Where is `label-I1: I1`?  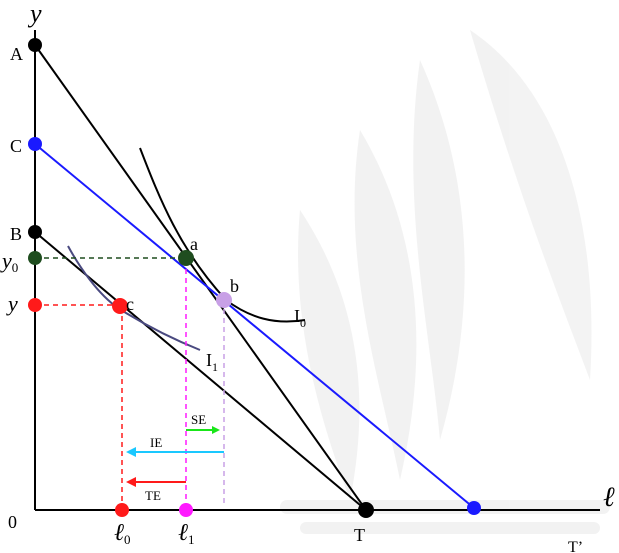 label-I1: I1 is located at coordinates (212, 362).